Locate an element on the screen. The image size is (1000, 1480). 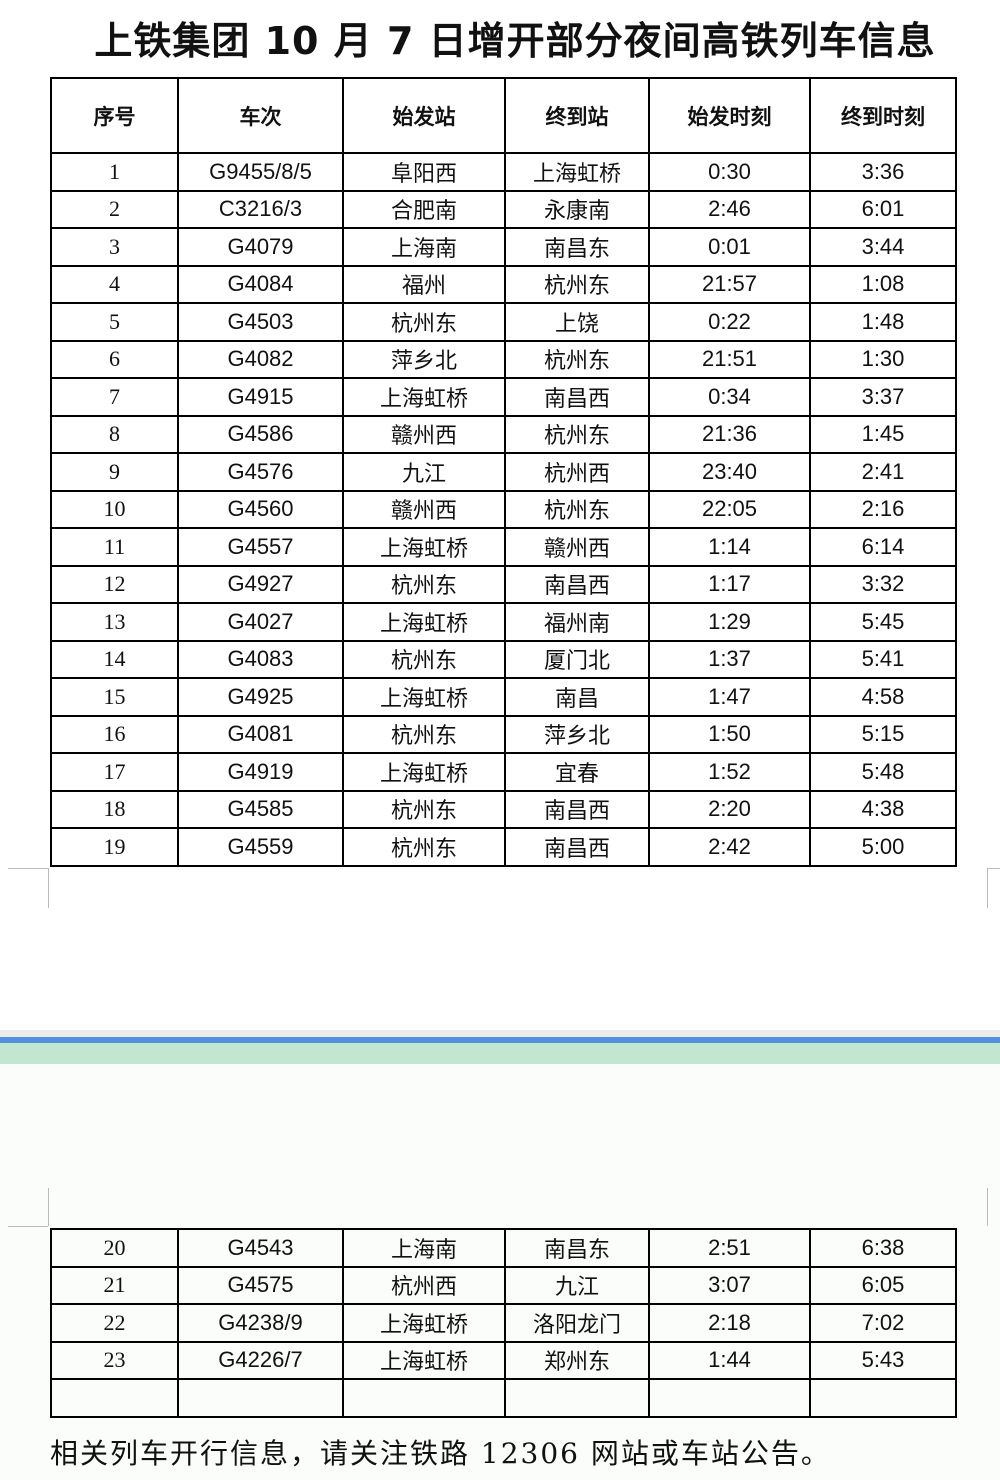
cell-seq: 10 is located at coordinates (114, 509).